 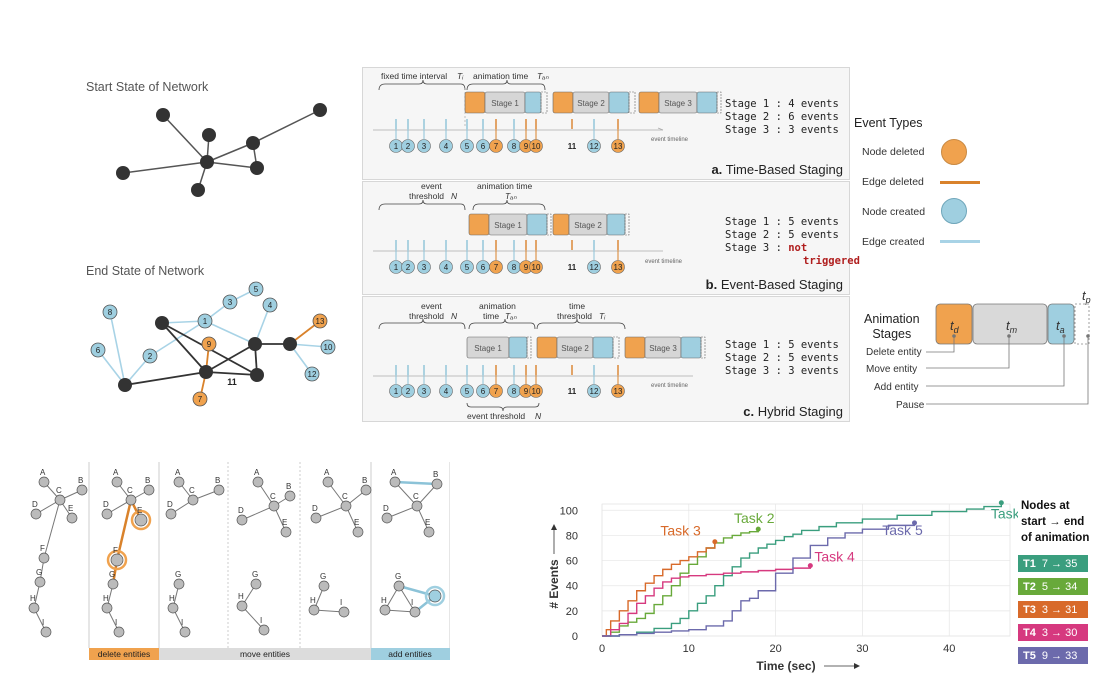 What do you see at coordinates (960, 182) in the screenshot?
I see `edge-deleted-swatch` at bounding box center [960, 182].